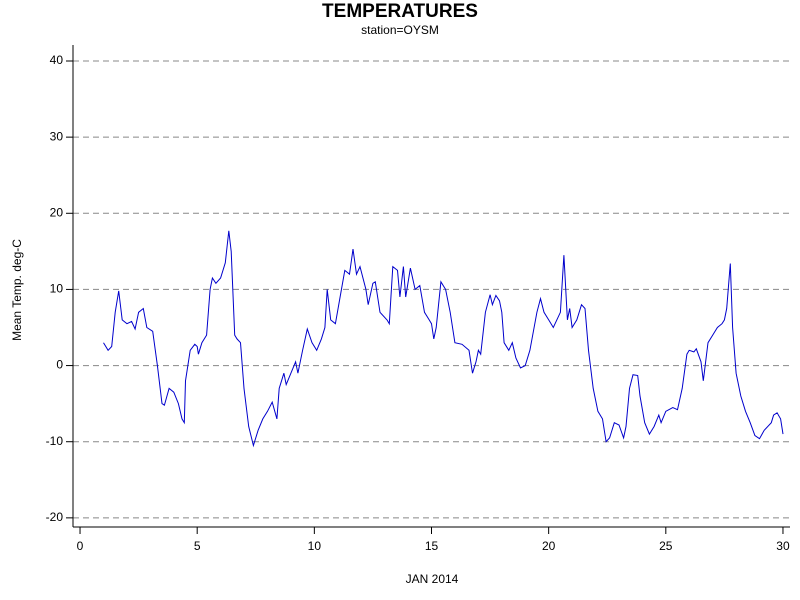  I want to click on x-tick-label: 15, so click(432, 546).